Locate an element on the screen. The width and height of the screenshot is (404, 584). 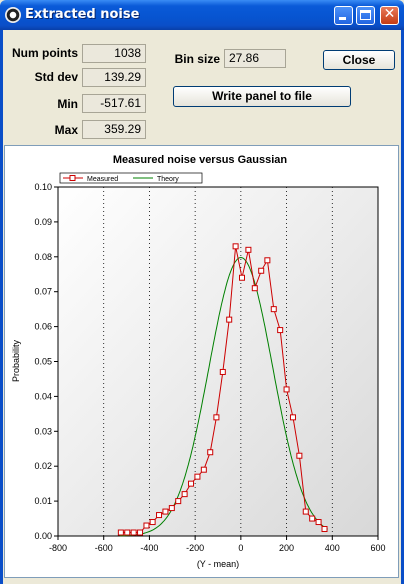
write-panel-button: Write panel to file is located at coordinates (262, 96).